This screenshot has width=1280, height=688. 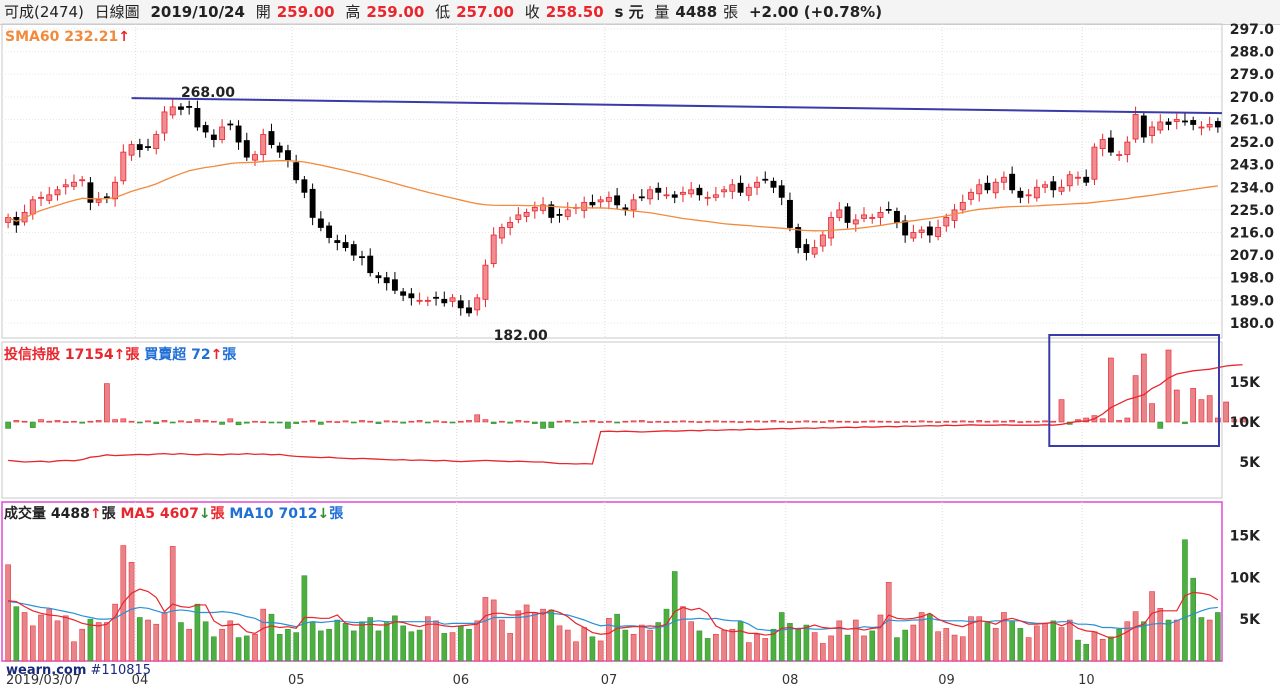 What do you see at coordinates (296, 680) in the screenshot?
I see `x-tick-label: 05` at bounding box center [296, 680].